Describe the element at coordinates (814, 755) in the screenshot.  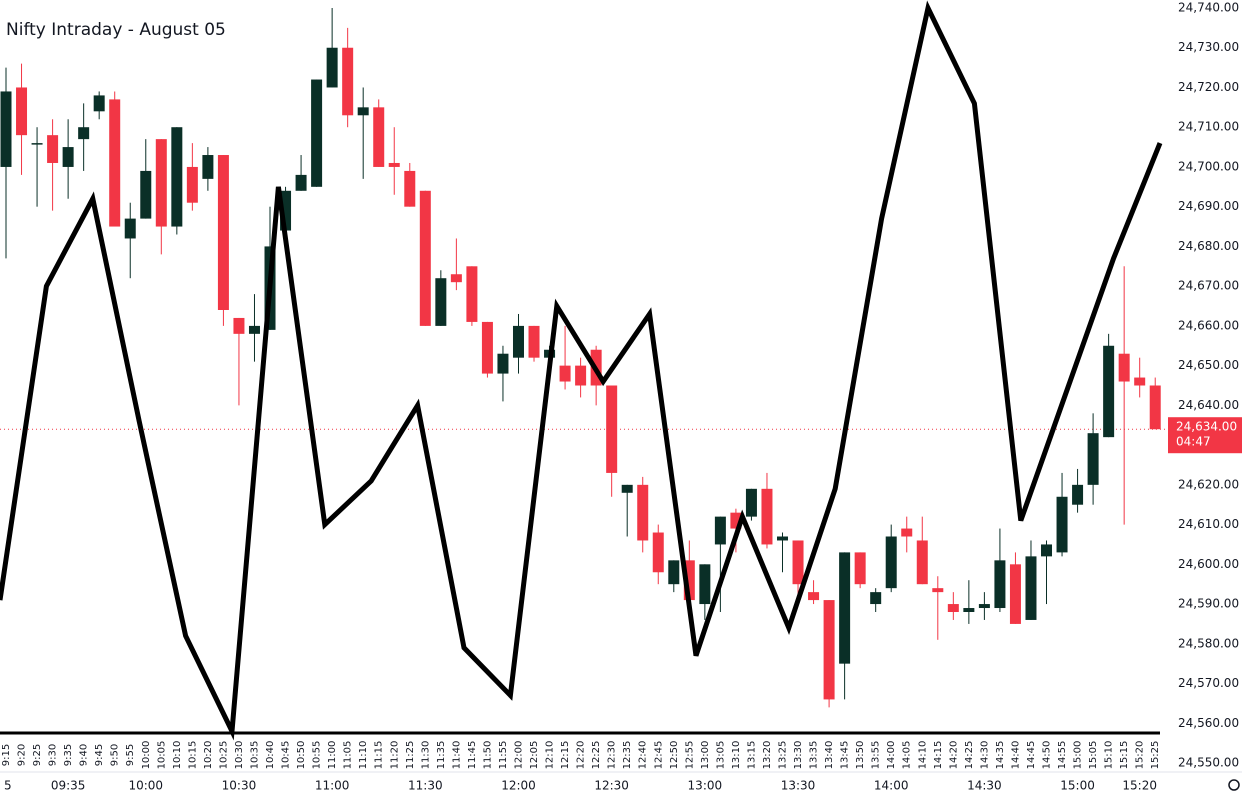
I see `x-tick-label: 13:35` at that location.